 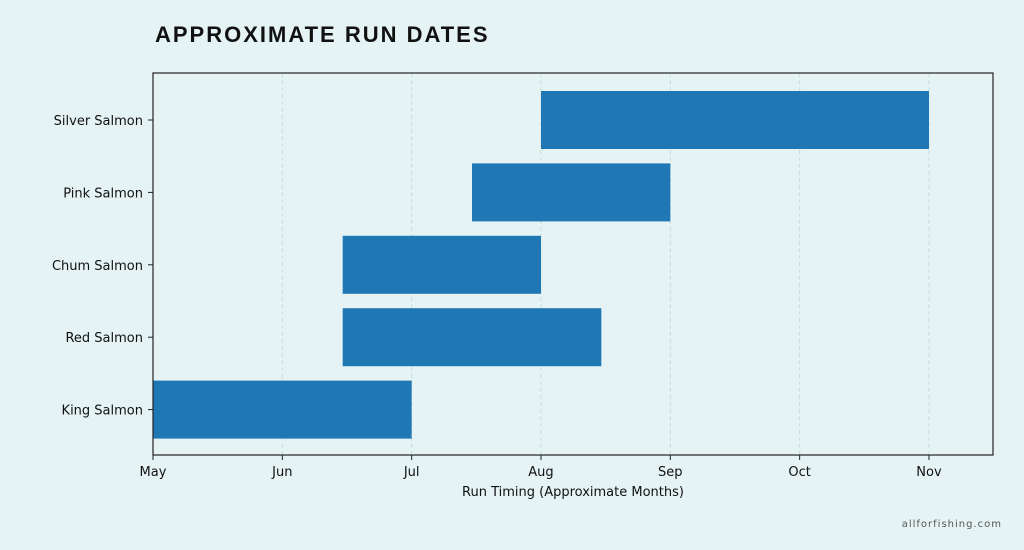 I want to click on x-tick-label-jun: Jun, so click(x=281, y=472).